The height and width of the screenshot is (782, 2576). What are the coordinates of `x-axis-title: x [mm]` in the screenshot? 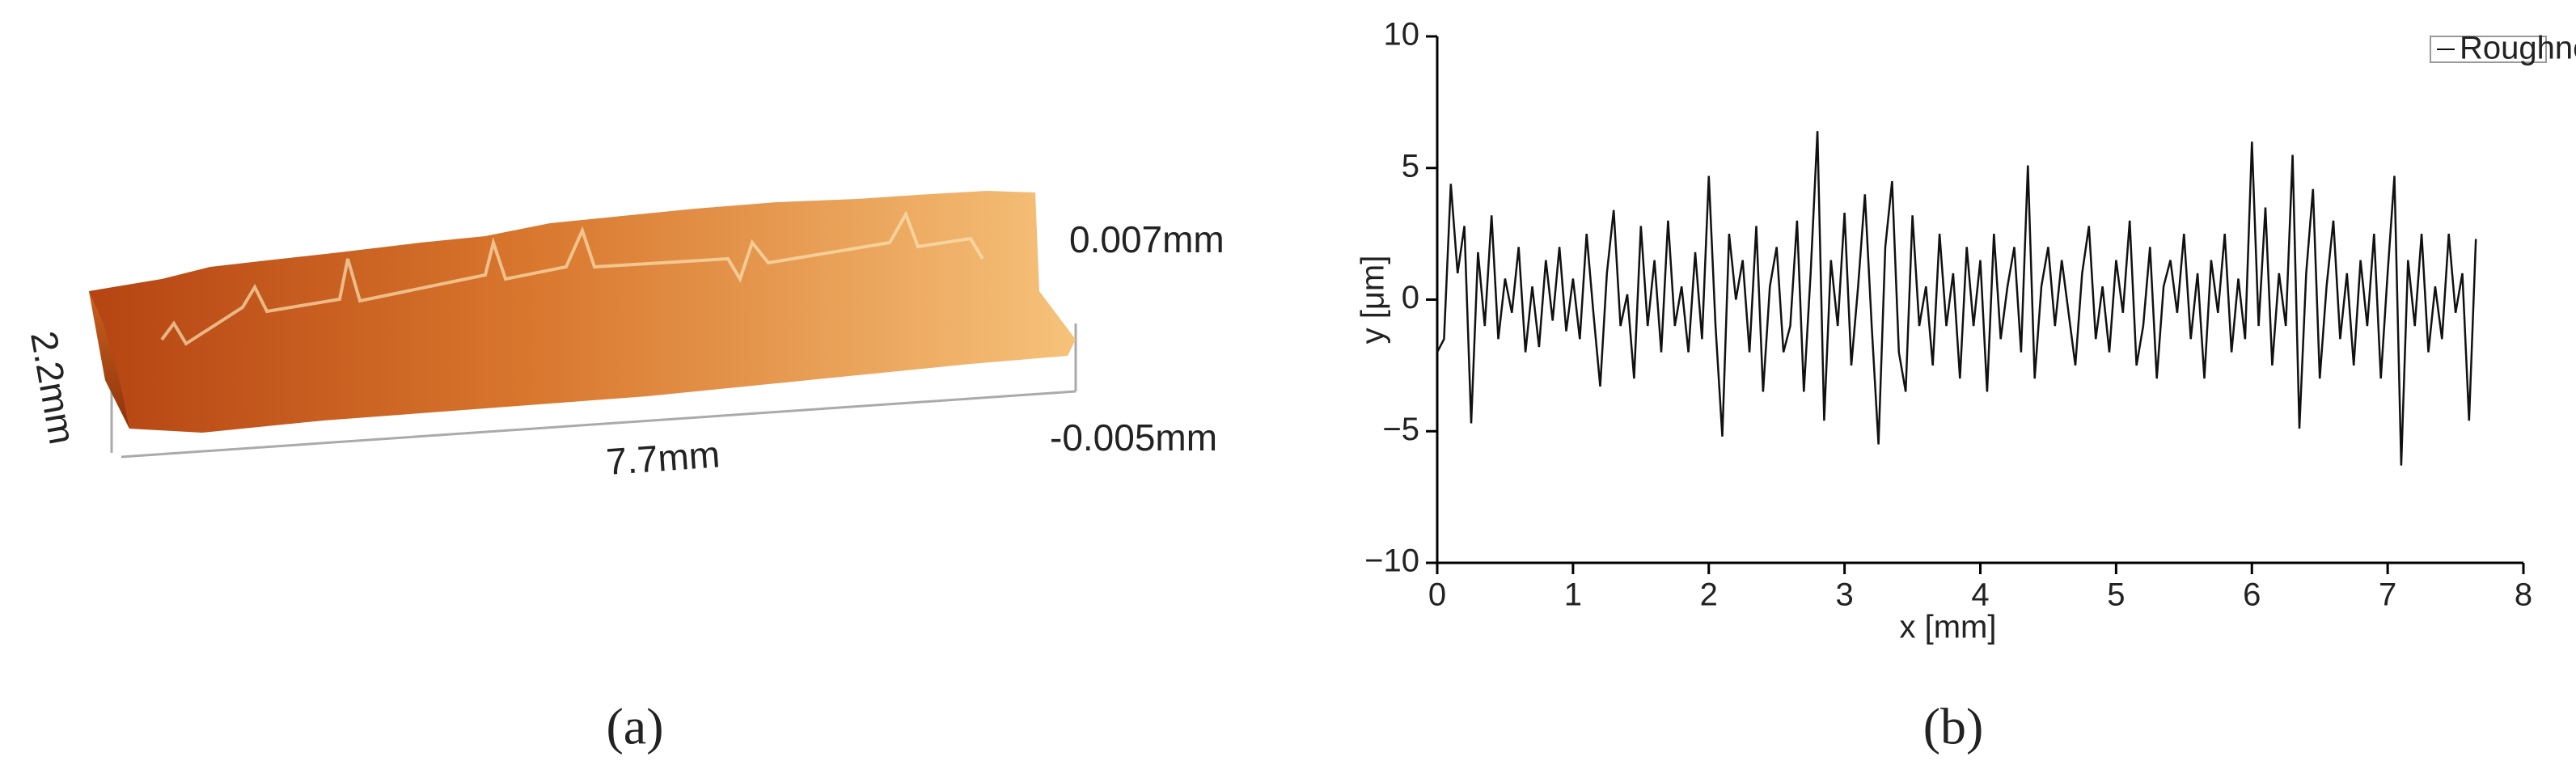 It's located at (1949, 627).